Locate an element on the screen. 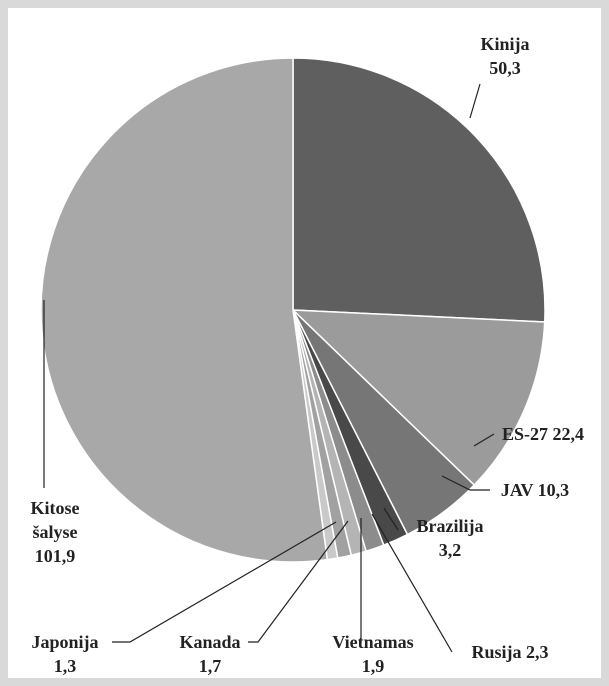 The image size is (609, 686). slice-value: 101,9 is located at coordinates (55, 556).